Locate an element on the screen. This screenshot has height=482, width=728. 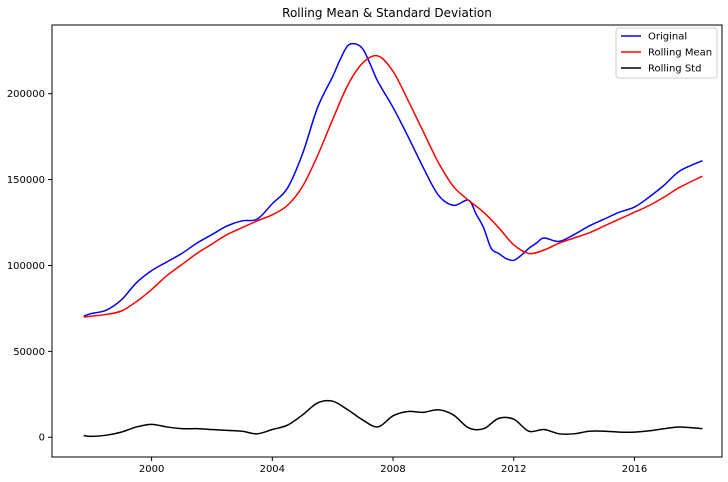
x-axis: 2000 2004 2008 2012 2016 is located at coordinates (393, 466).